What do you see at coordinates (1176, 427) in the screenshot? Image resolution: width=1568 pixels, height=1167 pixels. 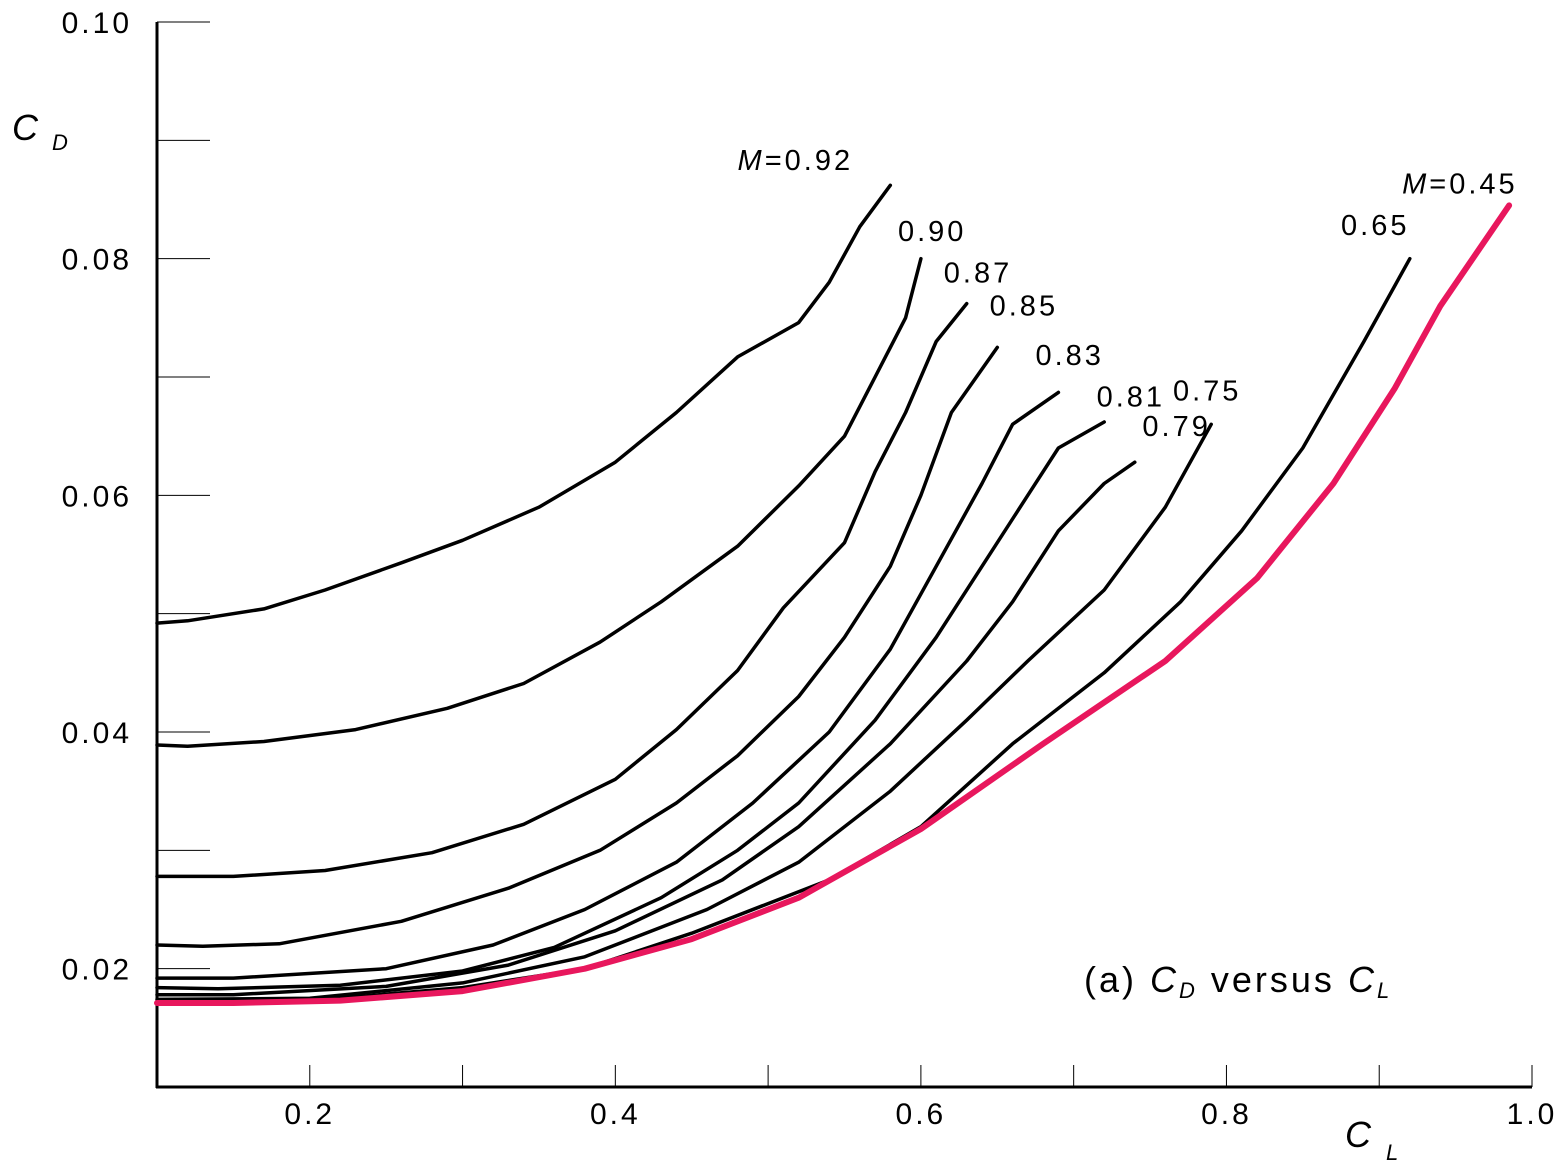 I see `curve-label-079: 0.79` at bounding box center [1176, 427].